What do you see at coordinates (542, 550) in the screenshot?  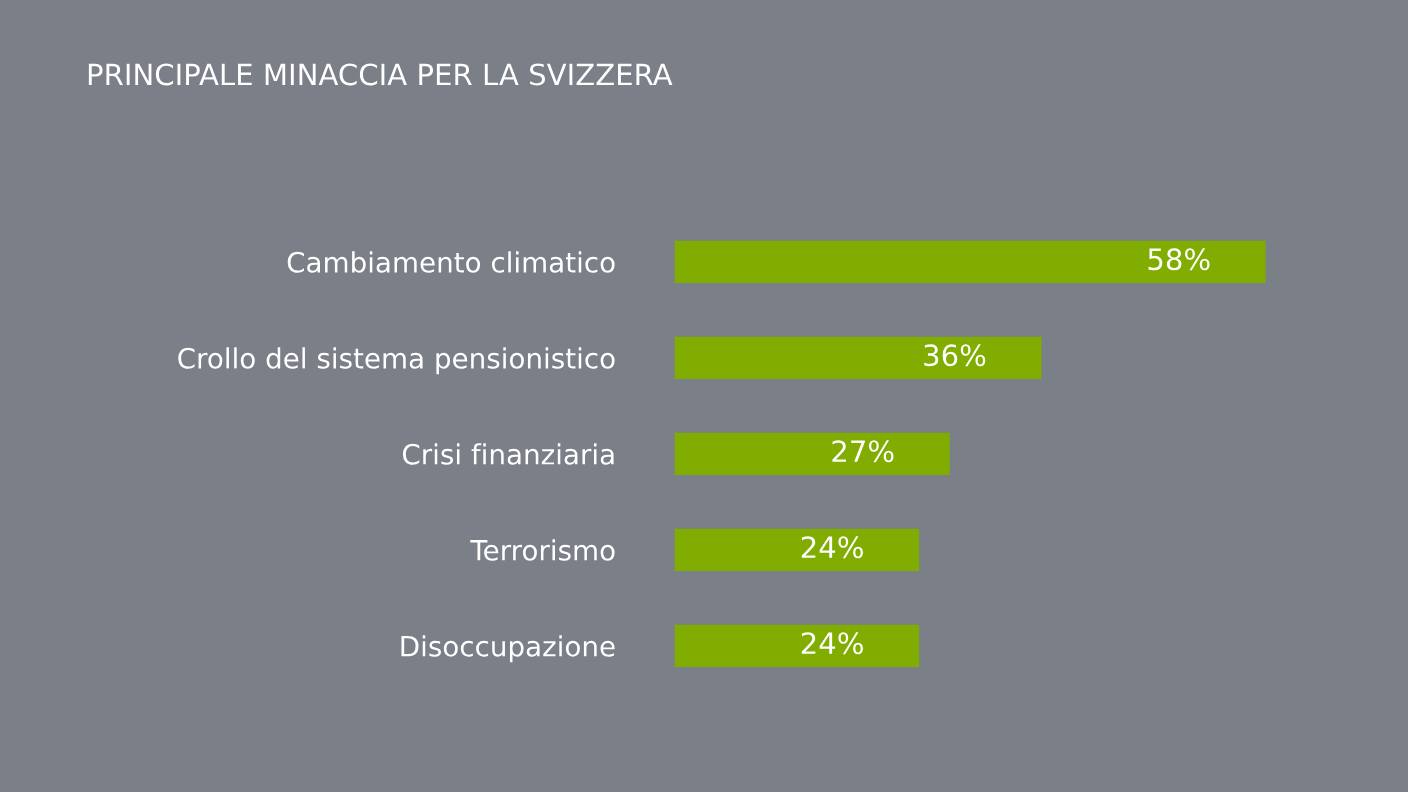 I see `y-tick-label: Terrorismo` at bounding box center [542, 550].